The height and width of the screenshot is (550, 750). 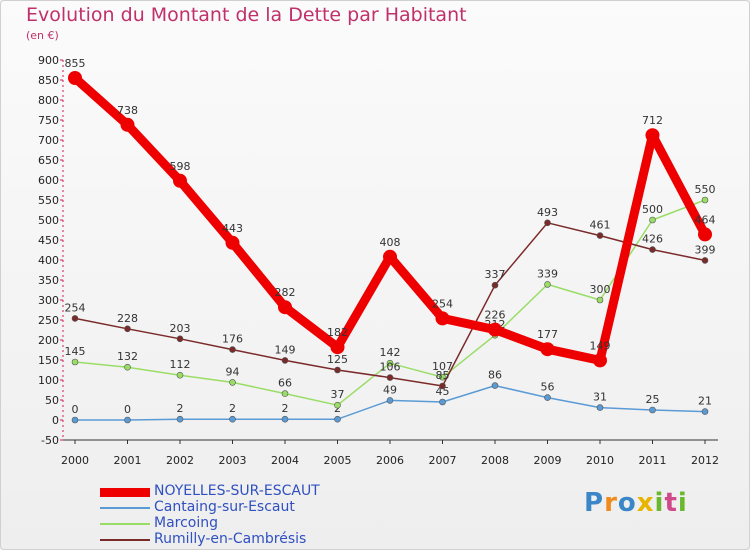 What do you see at coordinates (600, 225) in the screenshot?
I see `data-label: 461` at bounding box center [600, 225].